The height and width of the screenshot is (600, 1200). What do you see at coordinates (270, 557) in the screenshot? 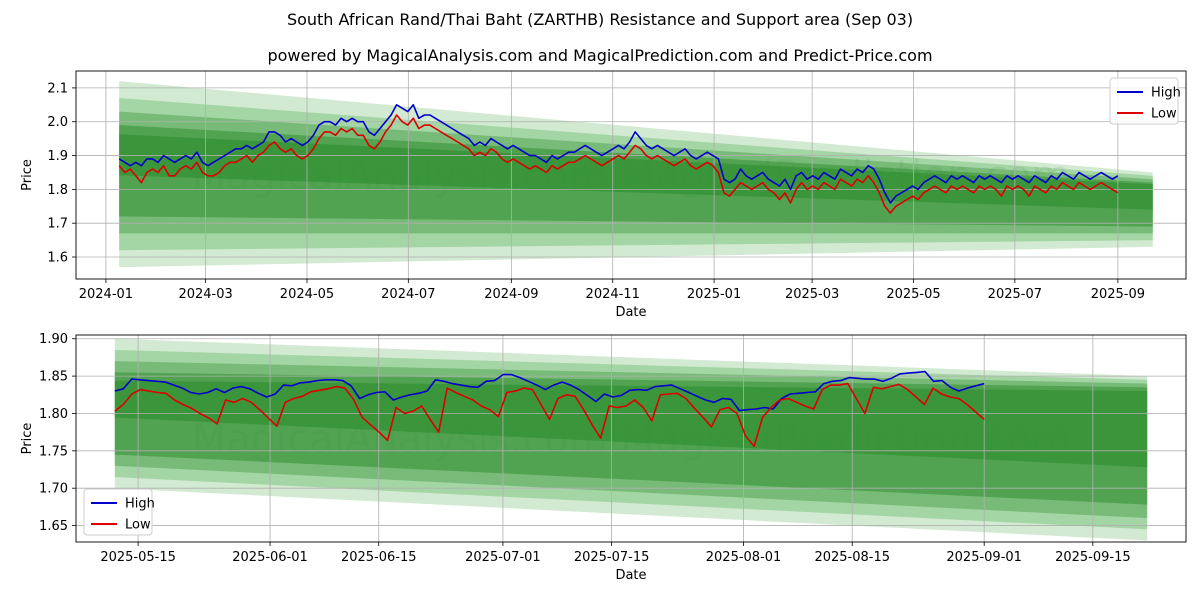
I see `x-tick-label: 2025-06-01` at bounding box center [270, 557].